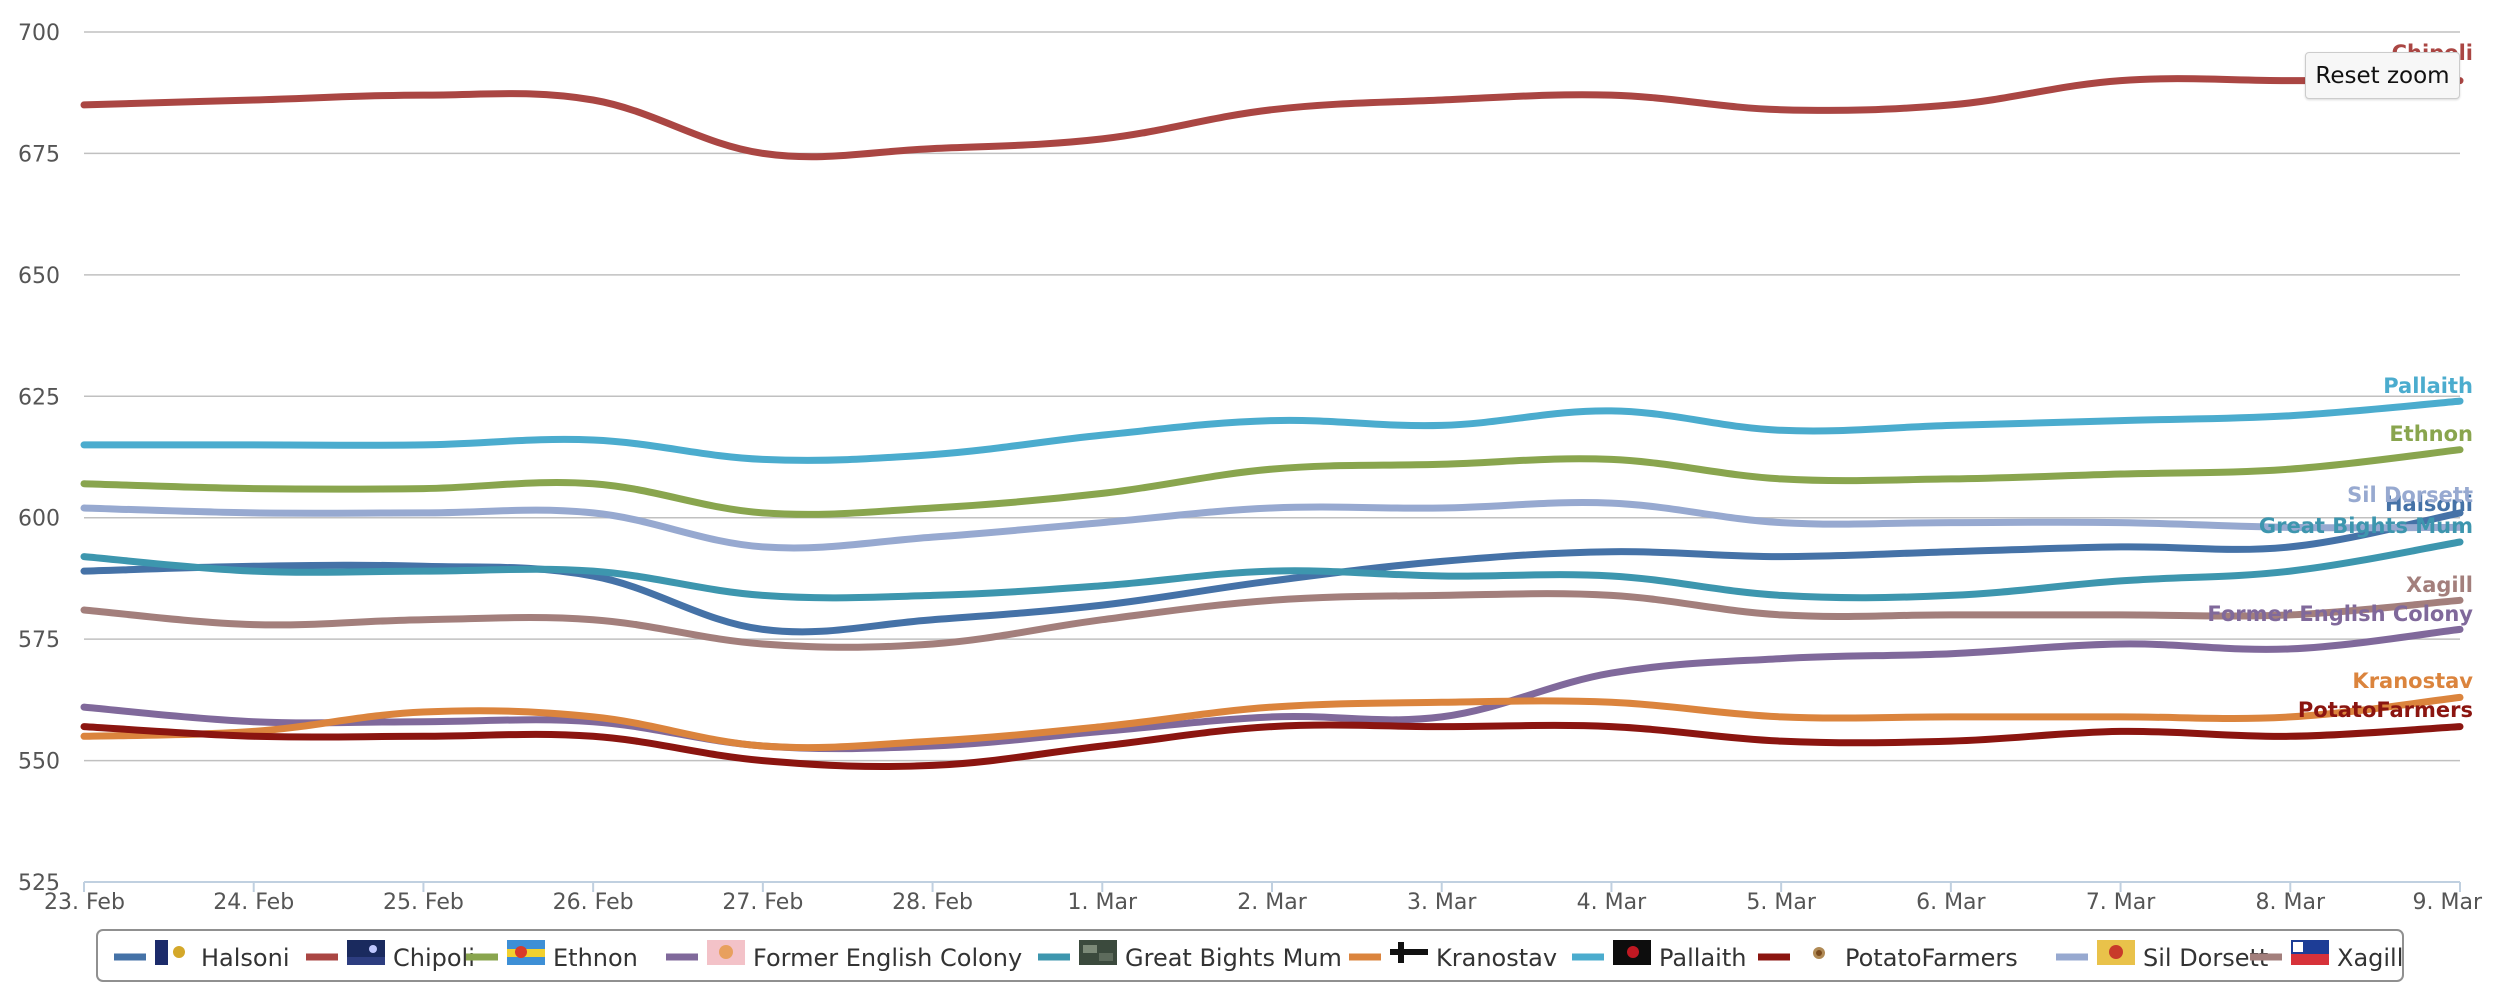 Image resolution: width=2502 pixels, height=1002 pixels. What do you see at coordinates (1098, 952) in the screenshot?
I see `great-bights-mum-flag-icon` at bounding box center [1098, 952].